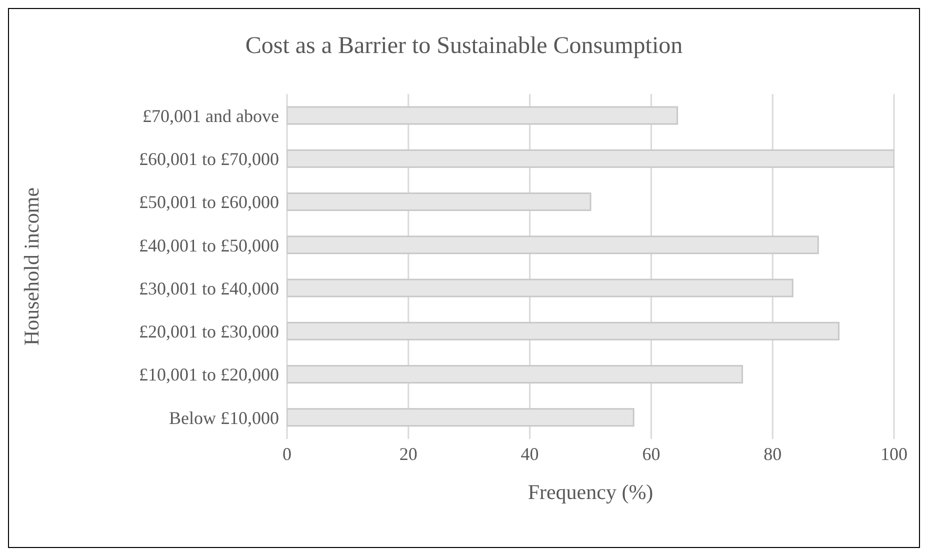 The height and width of the screenshot is (557, 928). I want to click on y-tick-label: £10,001 to £20,000, so click(208, 374).